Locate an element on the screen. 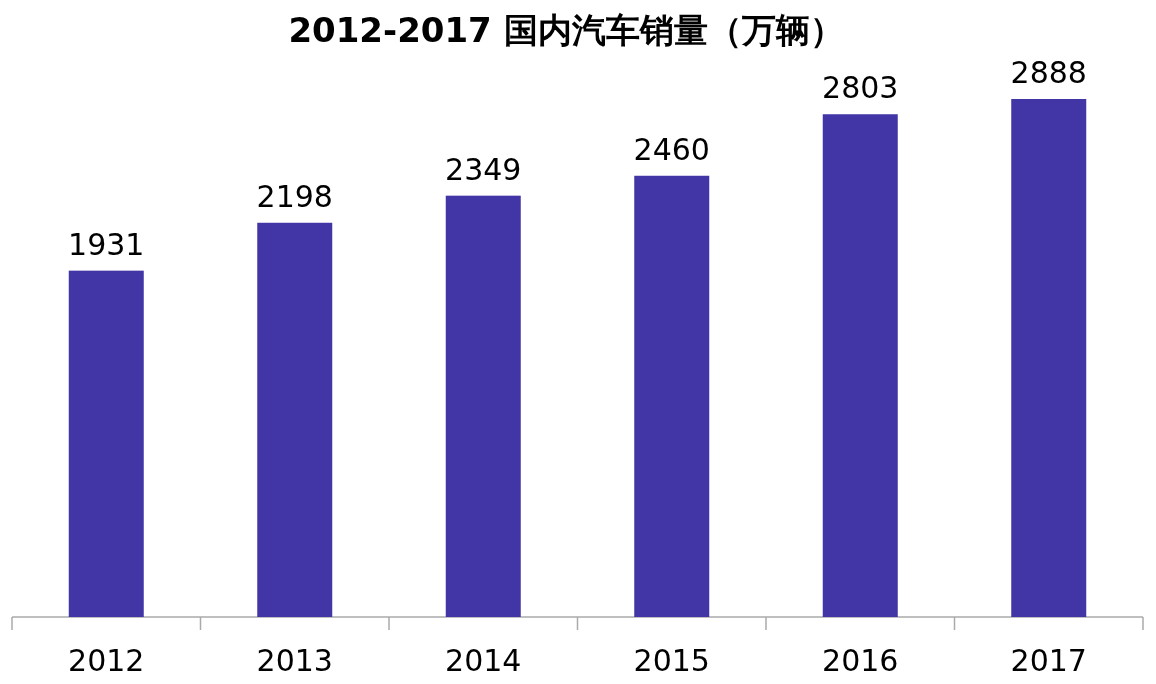  data-label: 2803 is located at coordinates (860, 88).